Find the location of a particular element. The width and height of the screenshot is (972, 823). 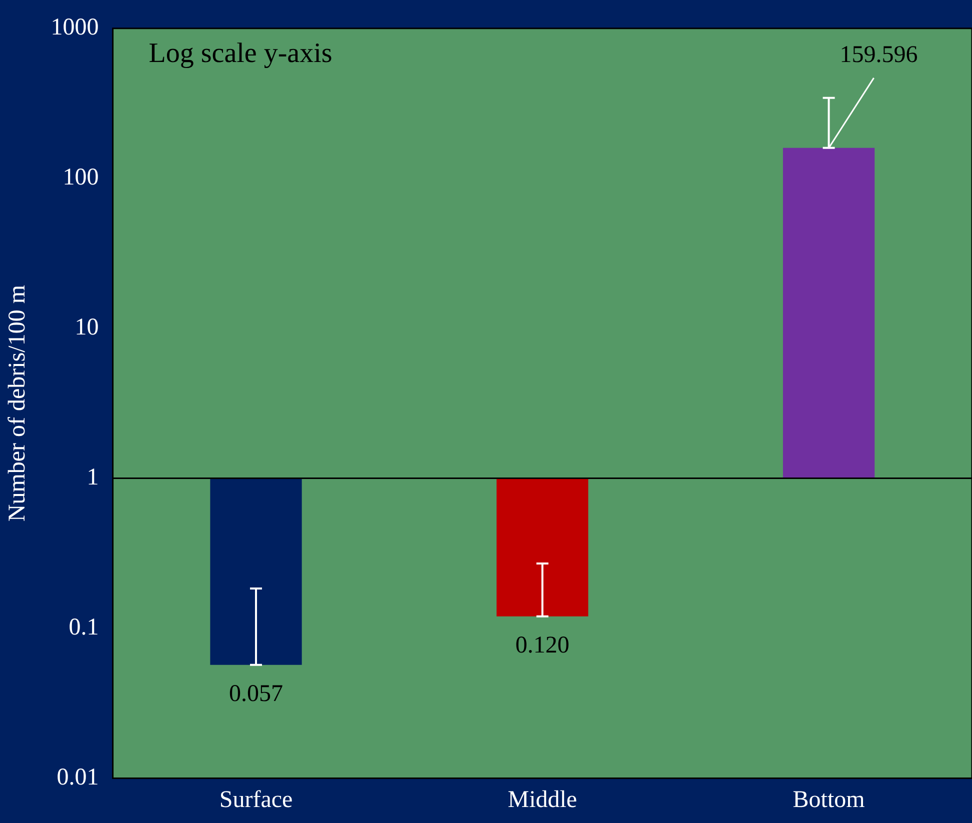

y-axis-title: Number of debris/100 m is located at coordinates (17, 403).